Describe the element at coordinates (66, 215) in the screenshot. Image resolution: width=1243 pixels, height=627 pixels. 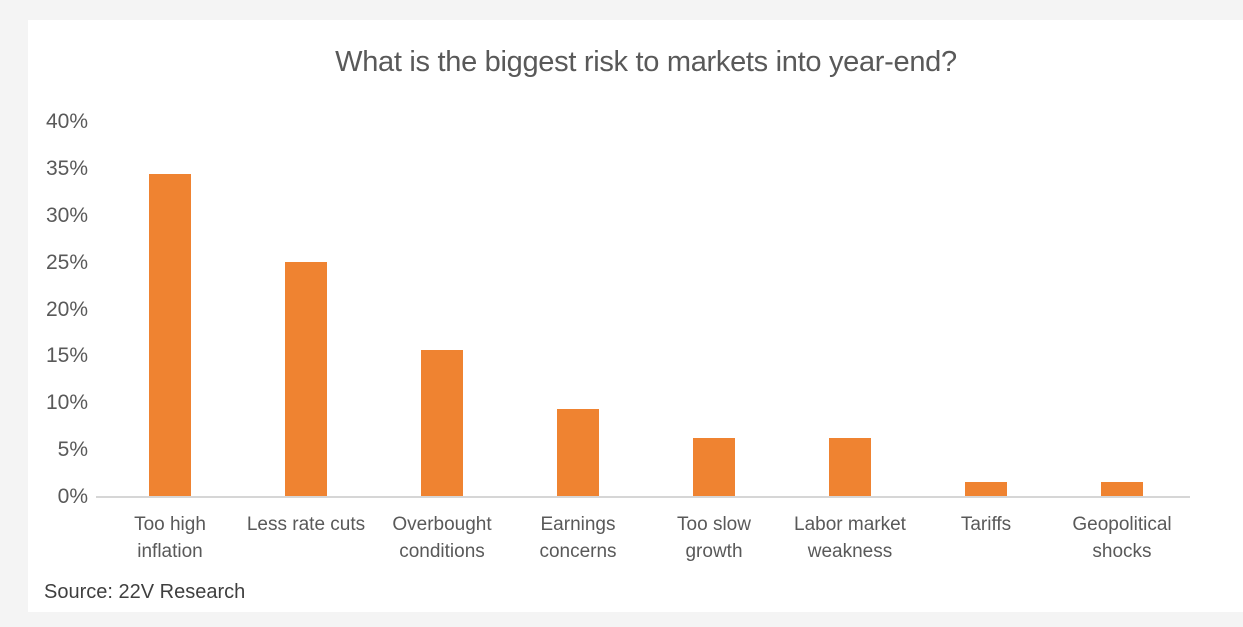
I see `y-tick-label: 30%` at that location.